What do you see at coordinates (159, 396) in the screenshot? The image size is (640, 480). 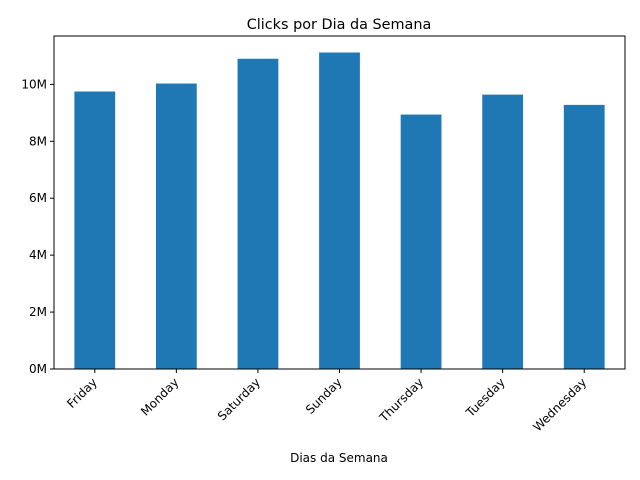 I see `x-tick-label: Monday` at bounding box center [159, 396].